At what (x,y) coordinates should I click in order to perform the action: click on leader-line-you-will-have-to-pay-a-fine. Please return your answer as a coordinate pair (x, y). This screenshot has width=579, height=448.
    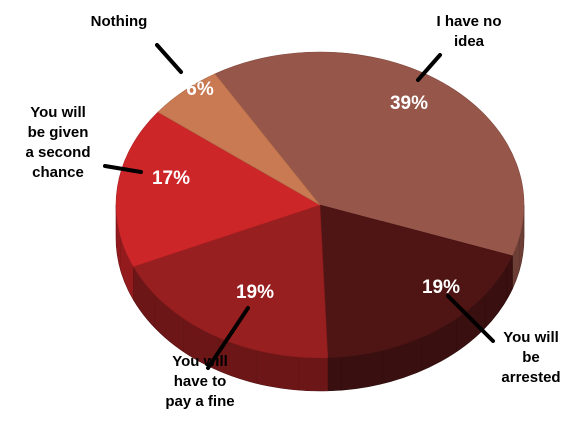
    Looking at the image, I should click on (228, 338).